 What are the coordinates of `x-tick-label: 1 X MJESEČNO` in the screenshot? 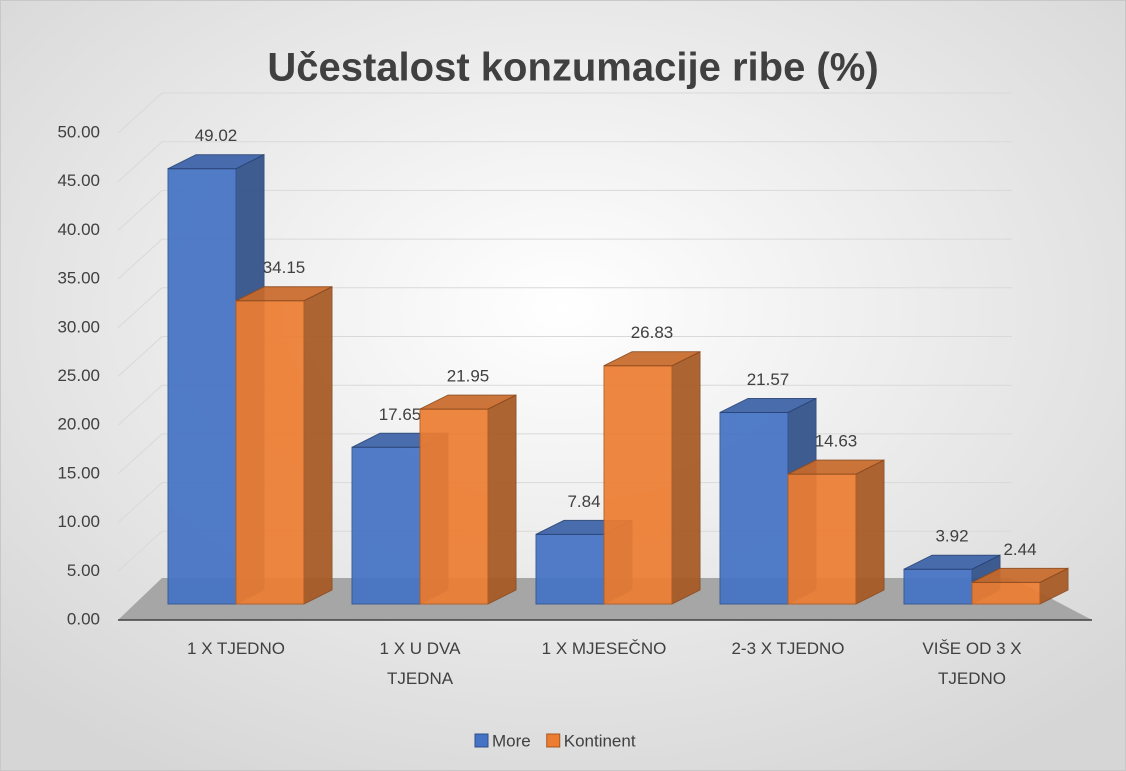 It's located at (604, 648).